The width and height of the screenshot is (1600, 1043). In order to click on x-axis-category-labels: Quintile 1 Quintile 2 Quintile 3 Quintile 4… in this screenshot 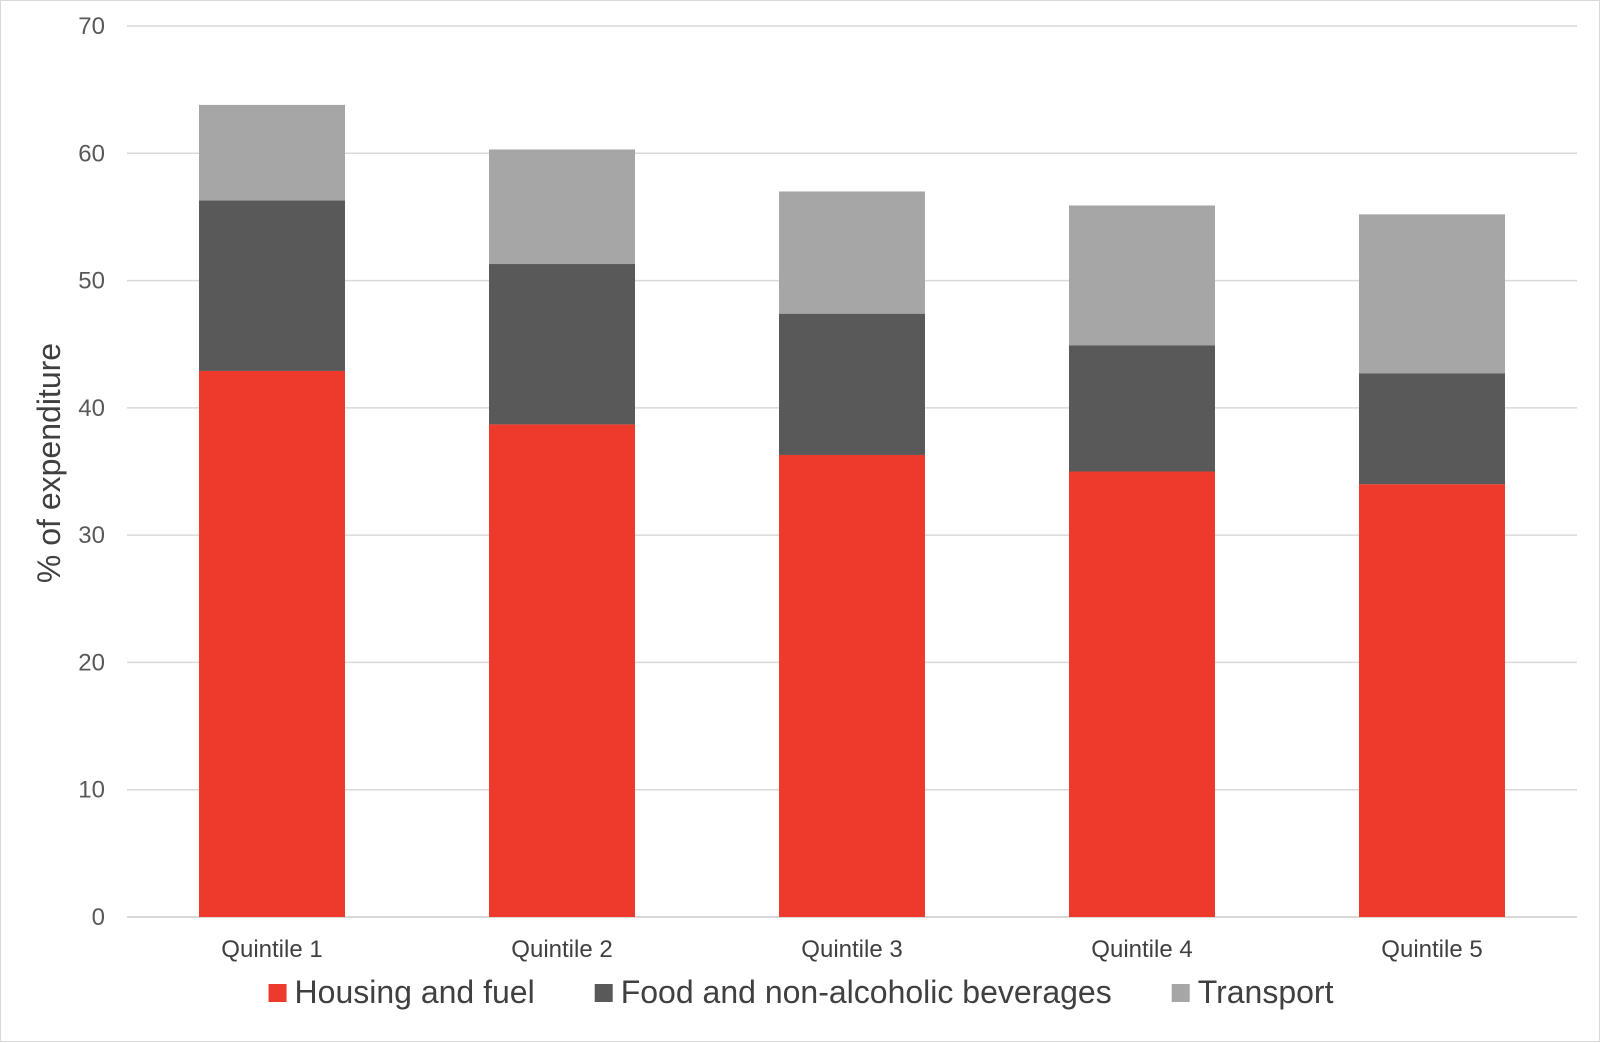, I will do `click(851, 949)`.